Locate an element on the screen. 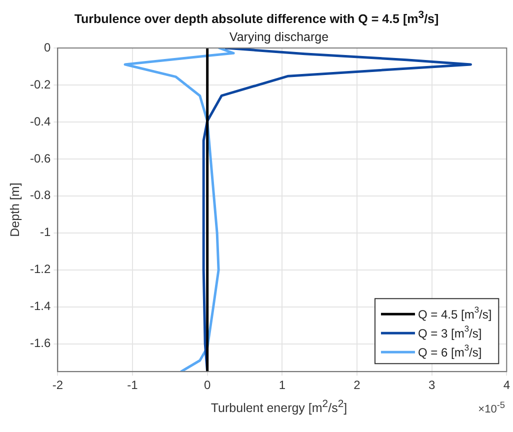 This screenshot has height=432, width=513. y-tick-label: -0.6 is located at coordinates (40, 158).